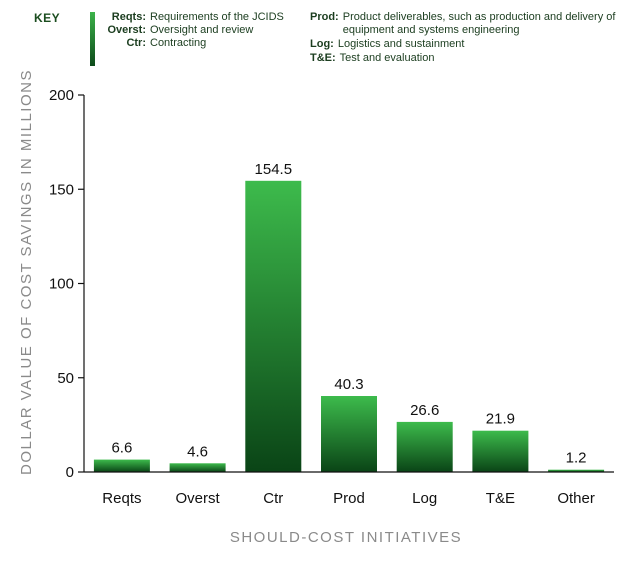  Describe the element at coordinates (500, 498) in the screenshot. I see `x-tick-label: T&E` at that location.